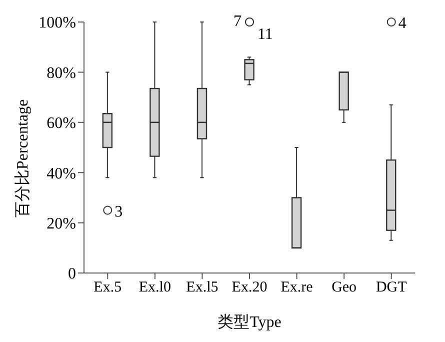 The height and width of the screenshot is (342, 445). I want to click on annotation: 11, so click(265, 34).